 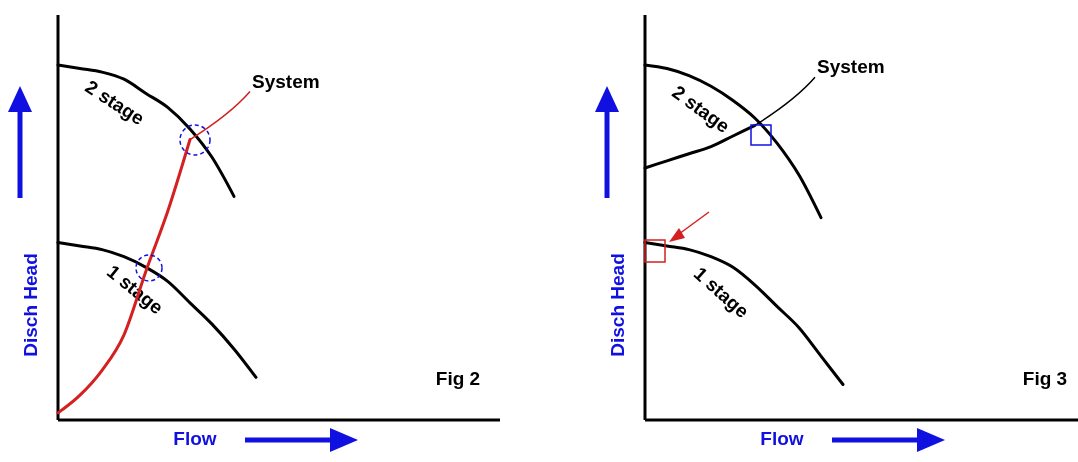 I want to click on text: 2 stage, so click(x=115, y=103).